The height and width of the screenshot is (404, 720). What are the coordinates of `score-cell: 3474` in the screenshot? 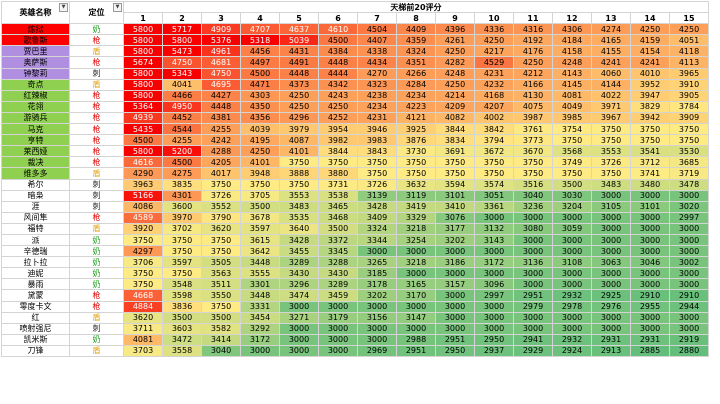 It's located at (299, 295).